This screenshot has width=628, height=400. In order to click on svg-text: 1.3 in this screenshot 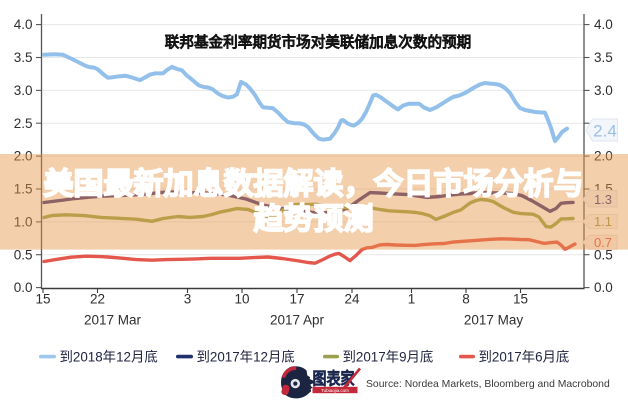, I will do `click(603, 199)`.